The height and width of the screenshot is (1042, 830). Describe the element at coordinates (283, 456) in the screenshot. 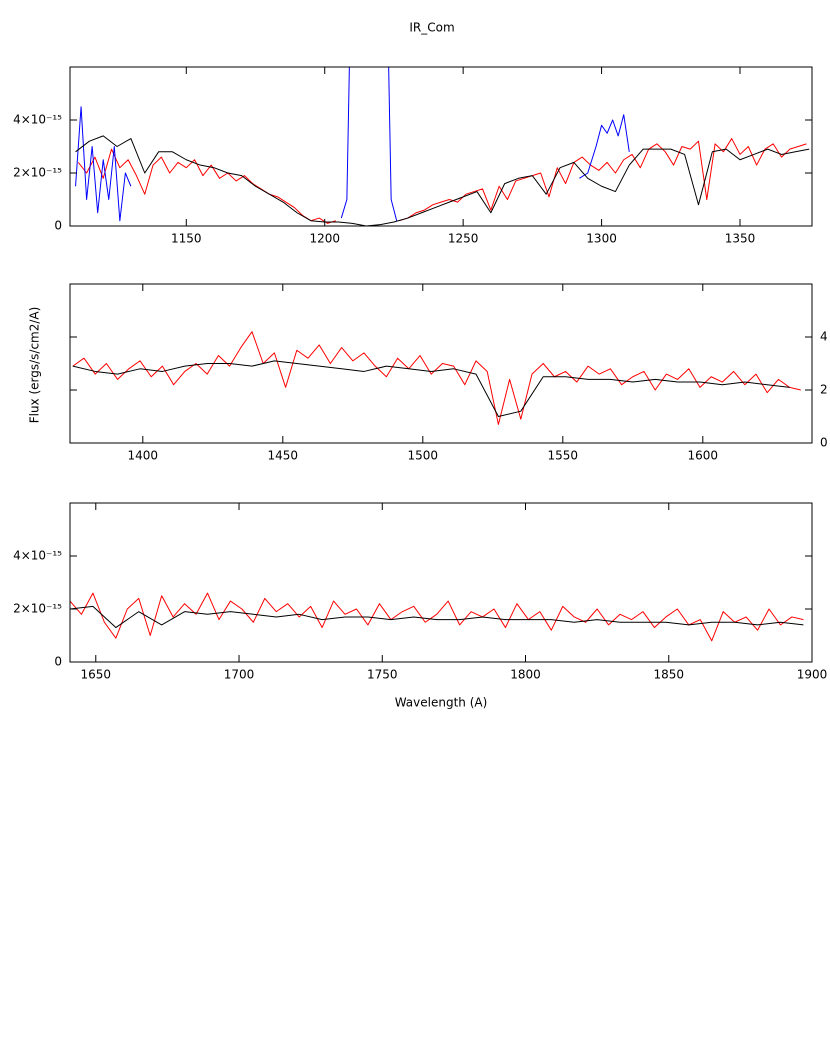

I see `x-tick-label: 1450` at that location.